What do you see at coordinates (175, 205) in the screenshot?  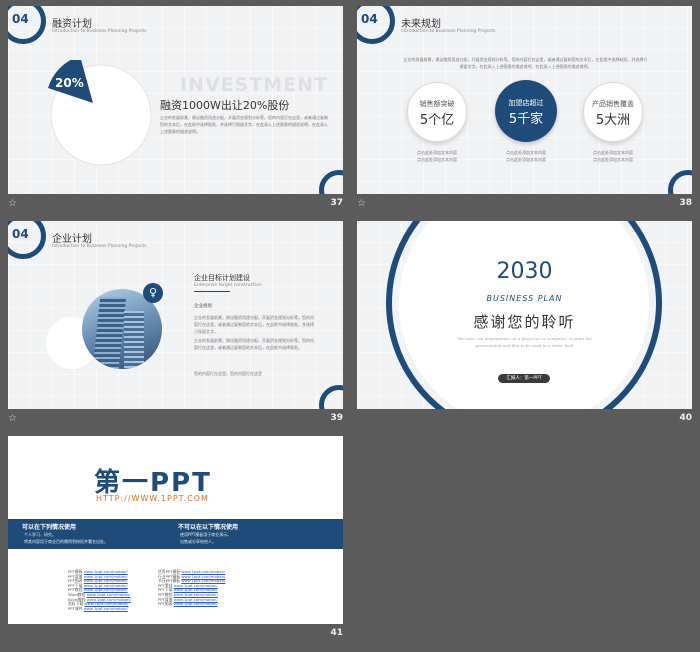 I see `slide-37-footer: ☆ 37` at bounding box center [175, 205].